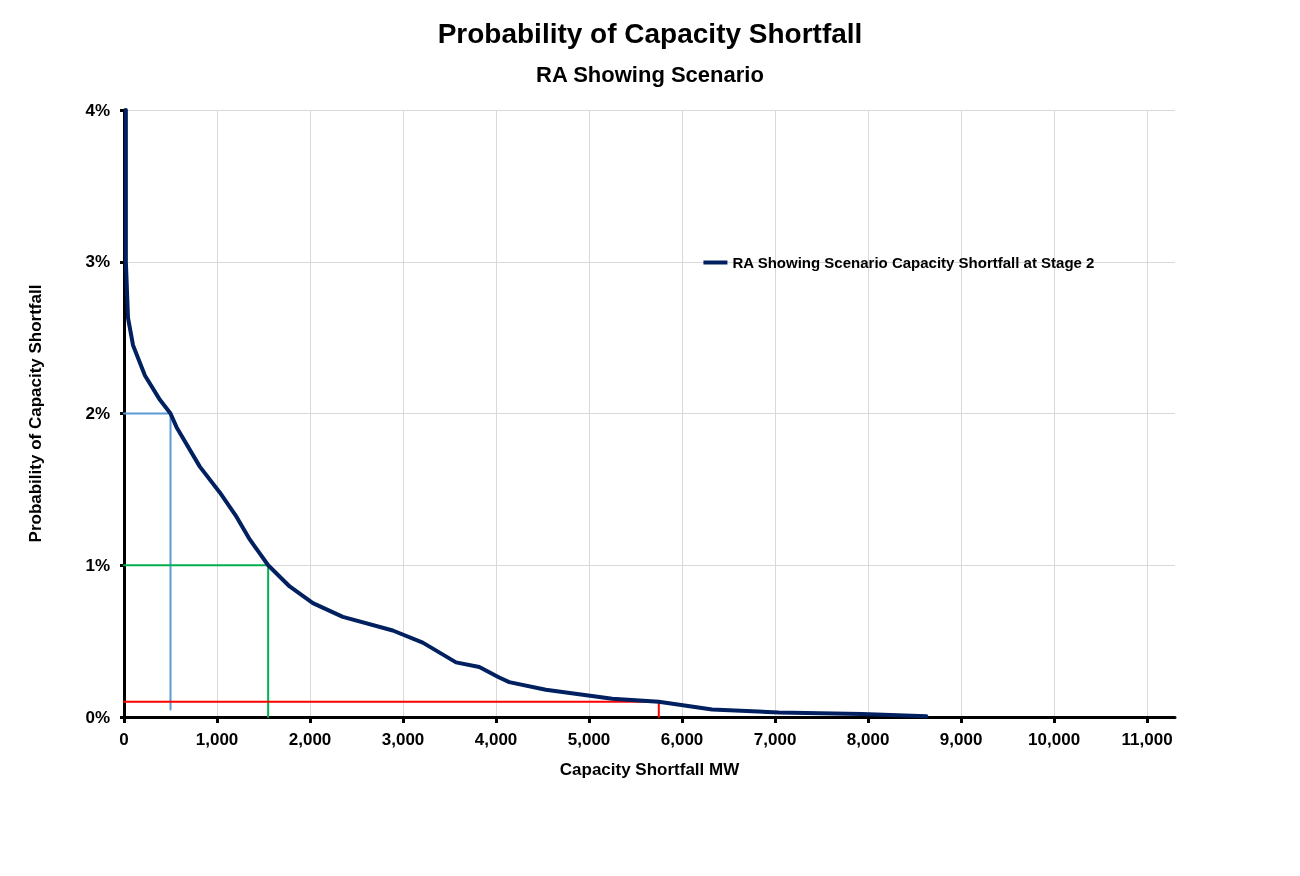 The height and width of the screenshot is (876, 1300). Describe the element at coordinates (775, 739) in the screenshot. I see `x-tick-label: 7,000` at that location.